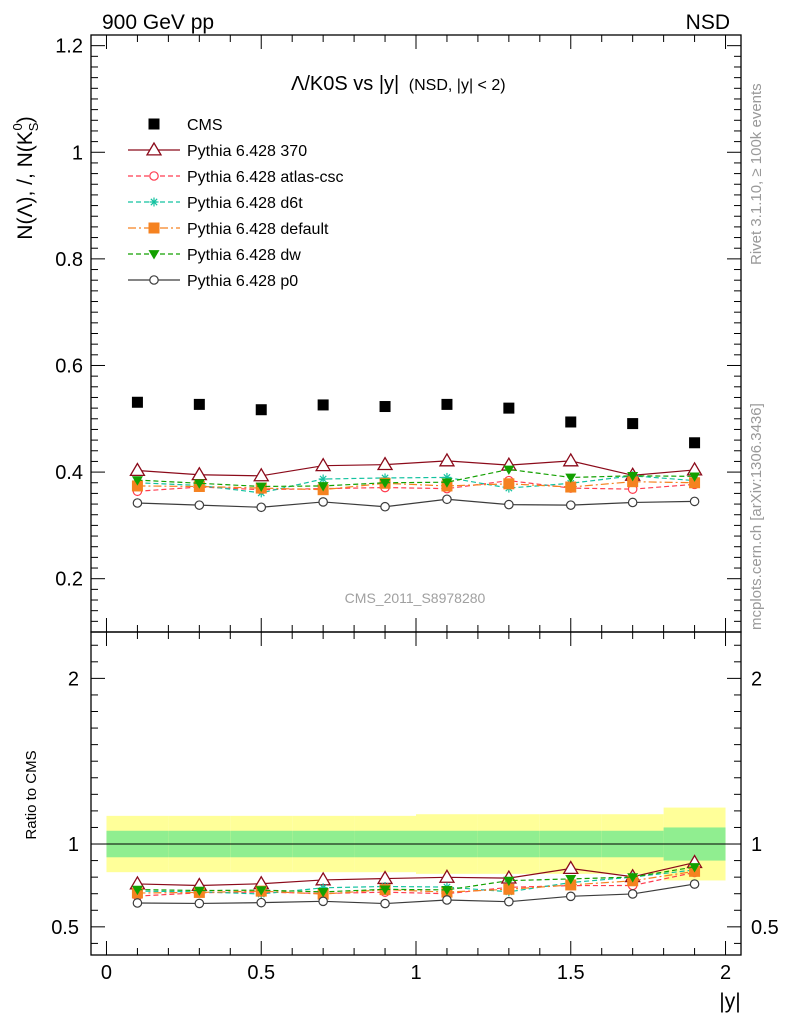  Describe the element at coordinates (205, 125) in the screenshot. I see `legend-label: CMS` at that location.